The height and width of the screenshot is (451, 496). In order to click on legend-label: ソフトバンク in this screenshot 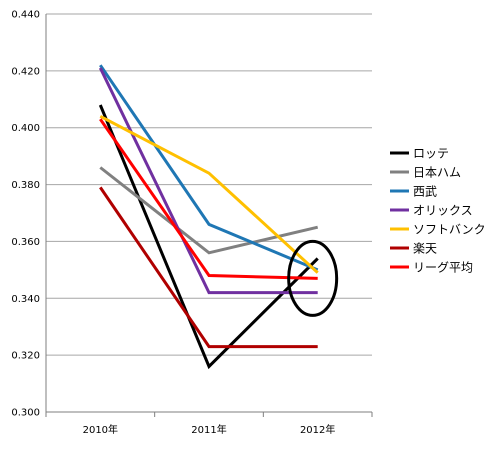, I will do `click(449, 230)`.